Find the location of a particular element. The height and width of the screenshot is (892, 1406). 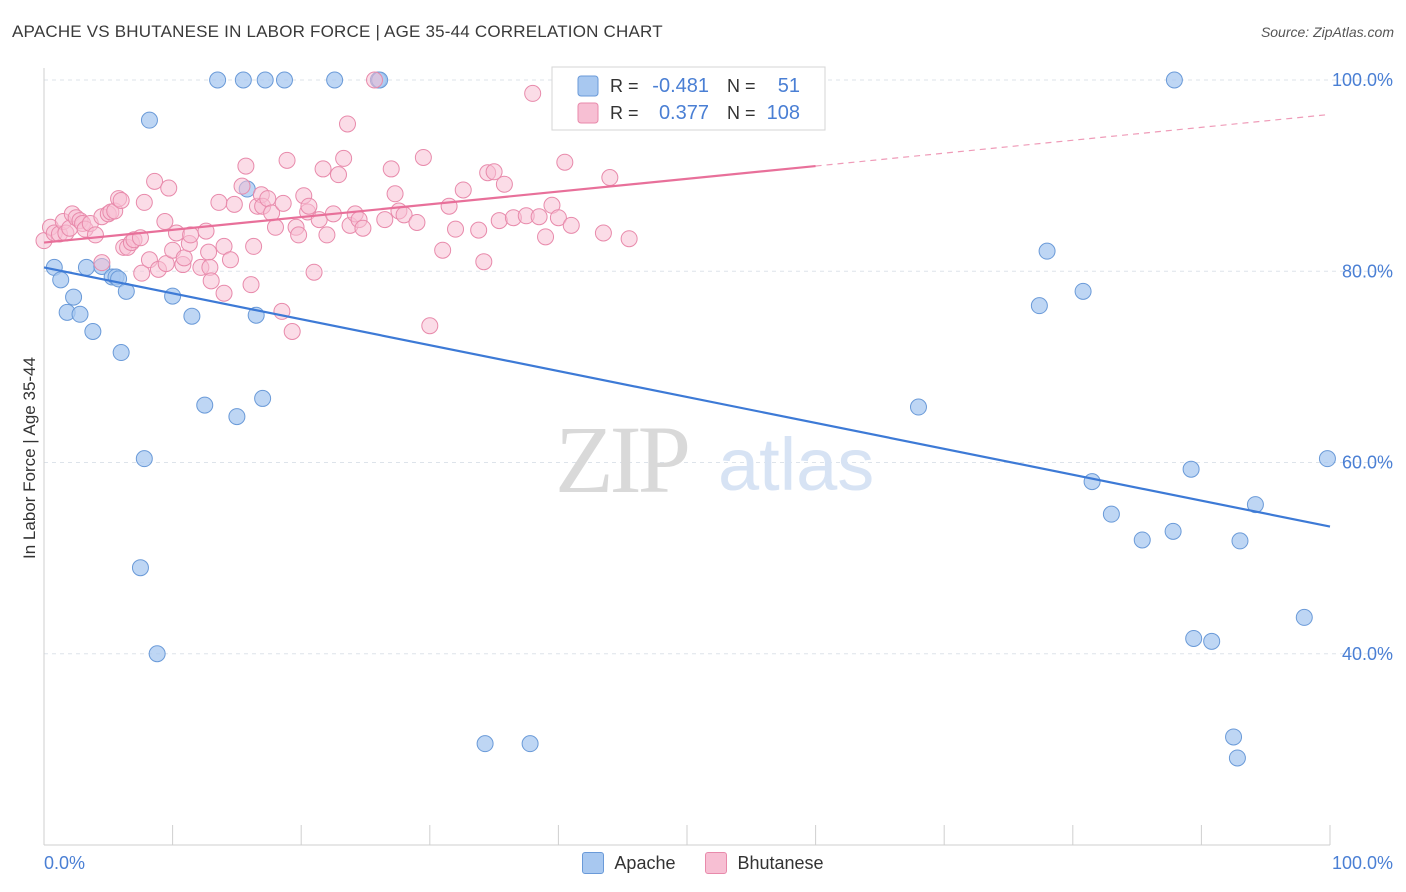

stats-legend: R = -0.481 N = 51 R = 0.377 N = 108 is located at coordinates (688, 98).